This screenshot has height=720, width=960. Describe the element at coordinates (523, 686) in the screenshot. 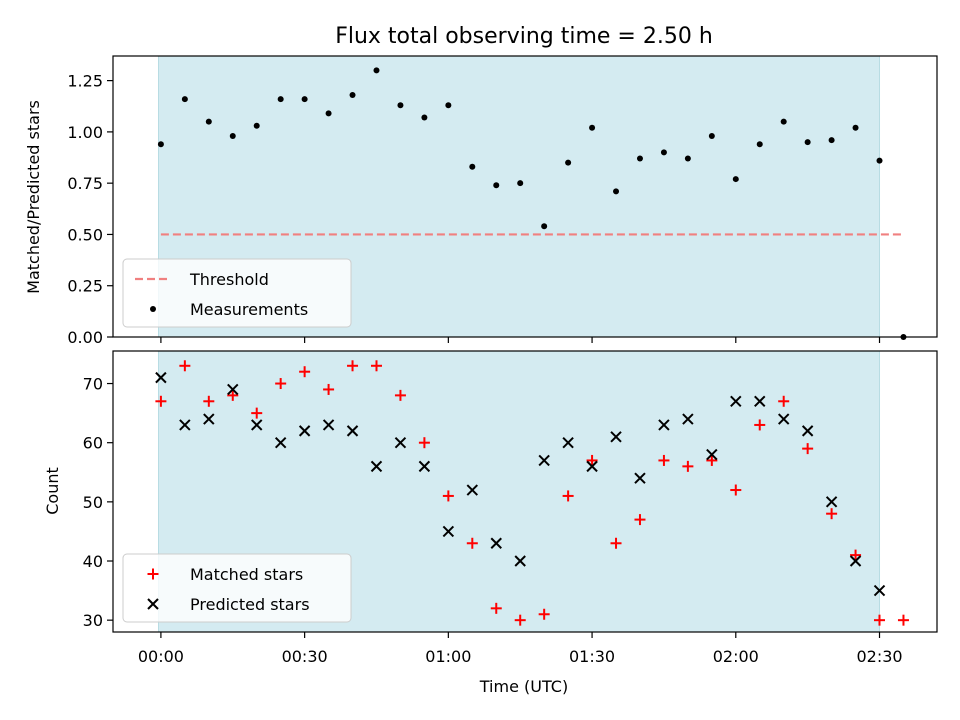

I see `time-x-axis-label: Time (UTC)` at that location.